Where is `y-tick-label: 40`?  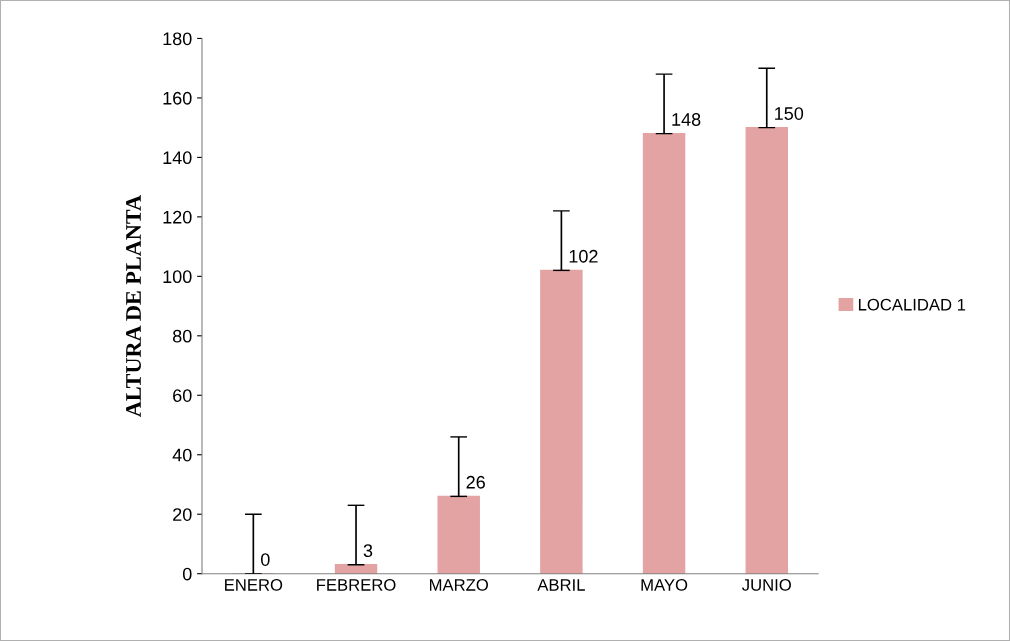
y-tick-label: 40 is located at coordinates (182, 455).